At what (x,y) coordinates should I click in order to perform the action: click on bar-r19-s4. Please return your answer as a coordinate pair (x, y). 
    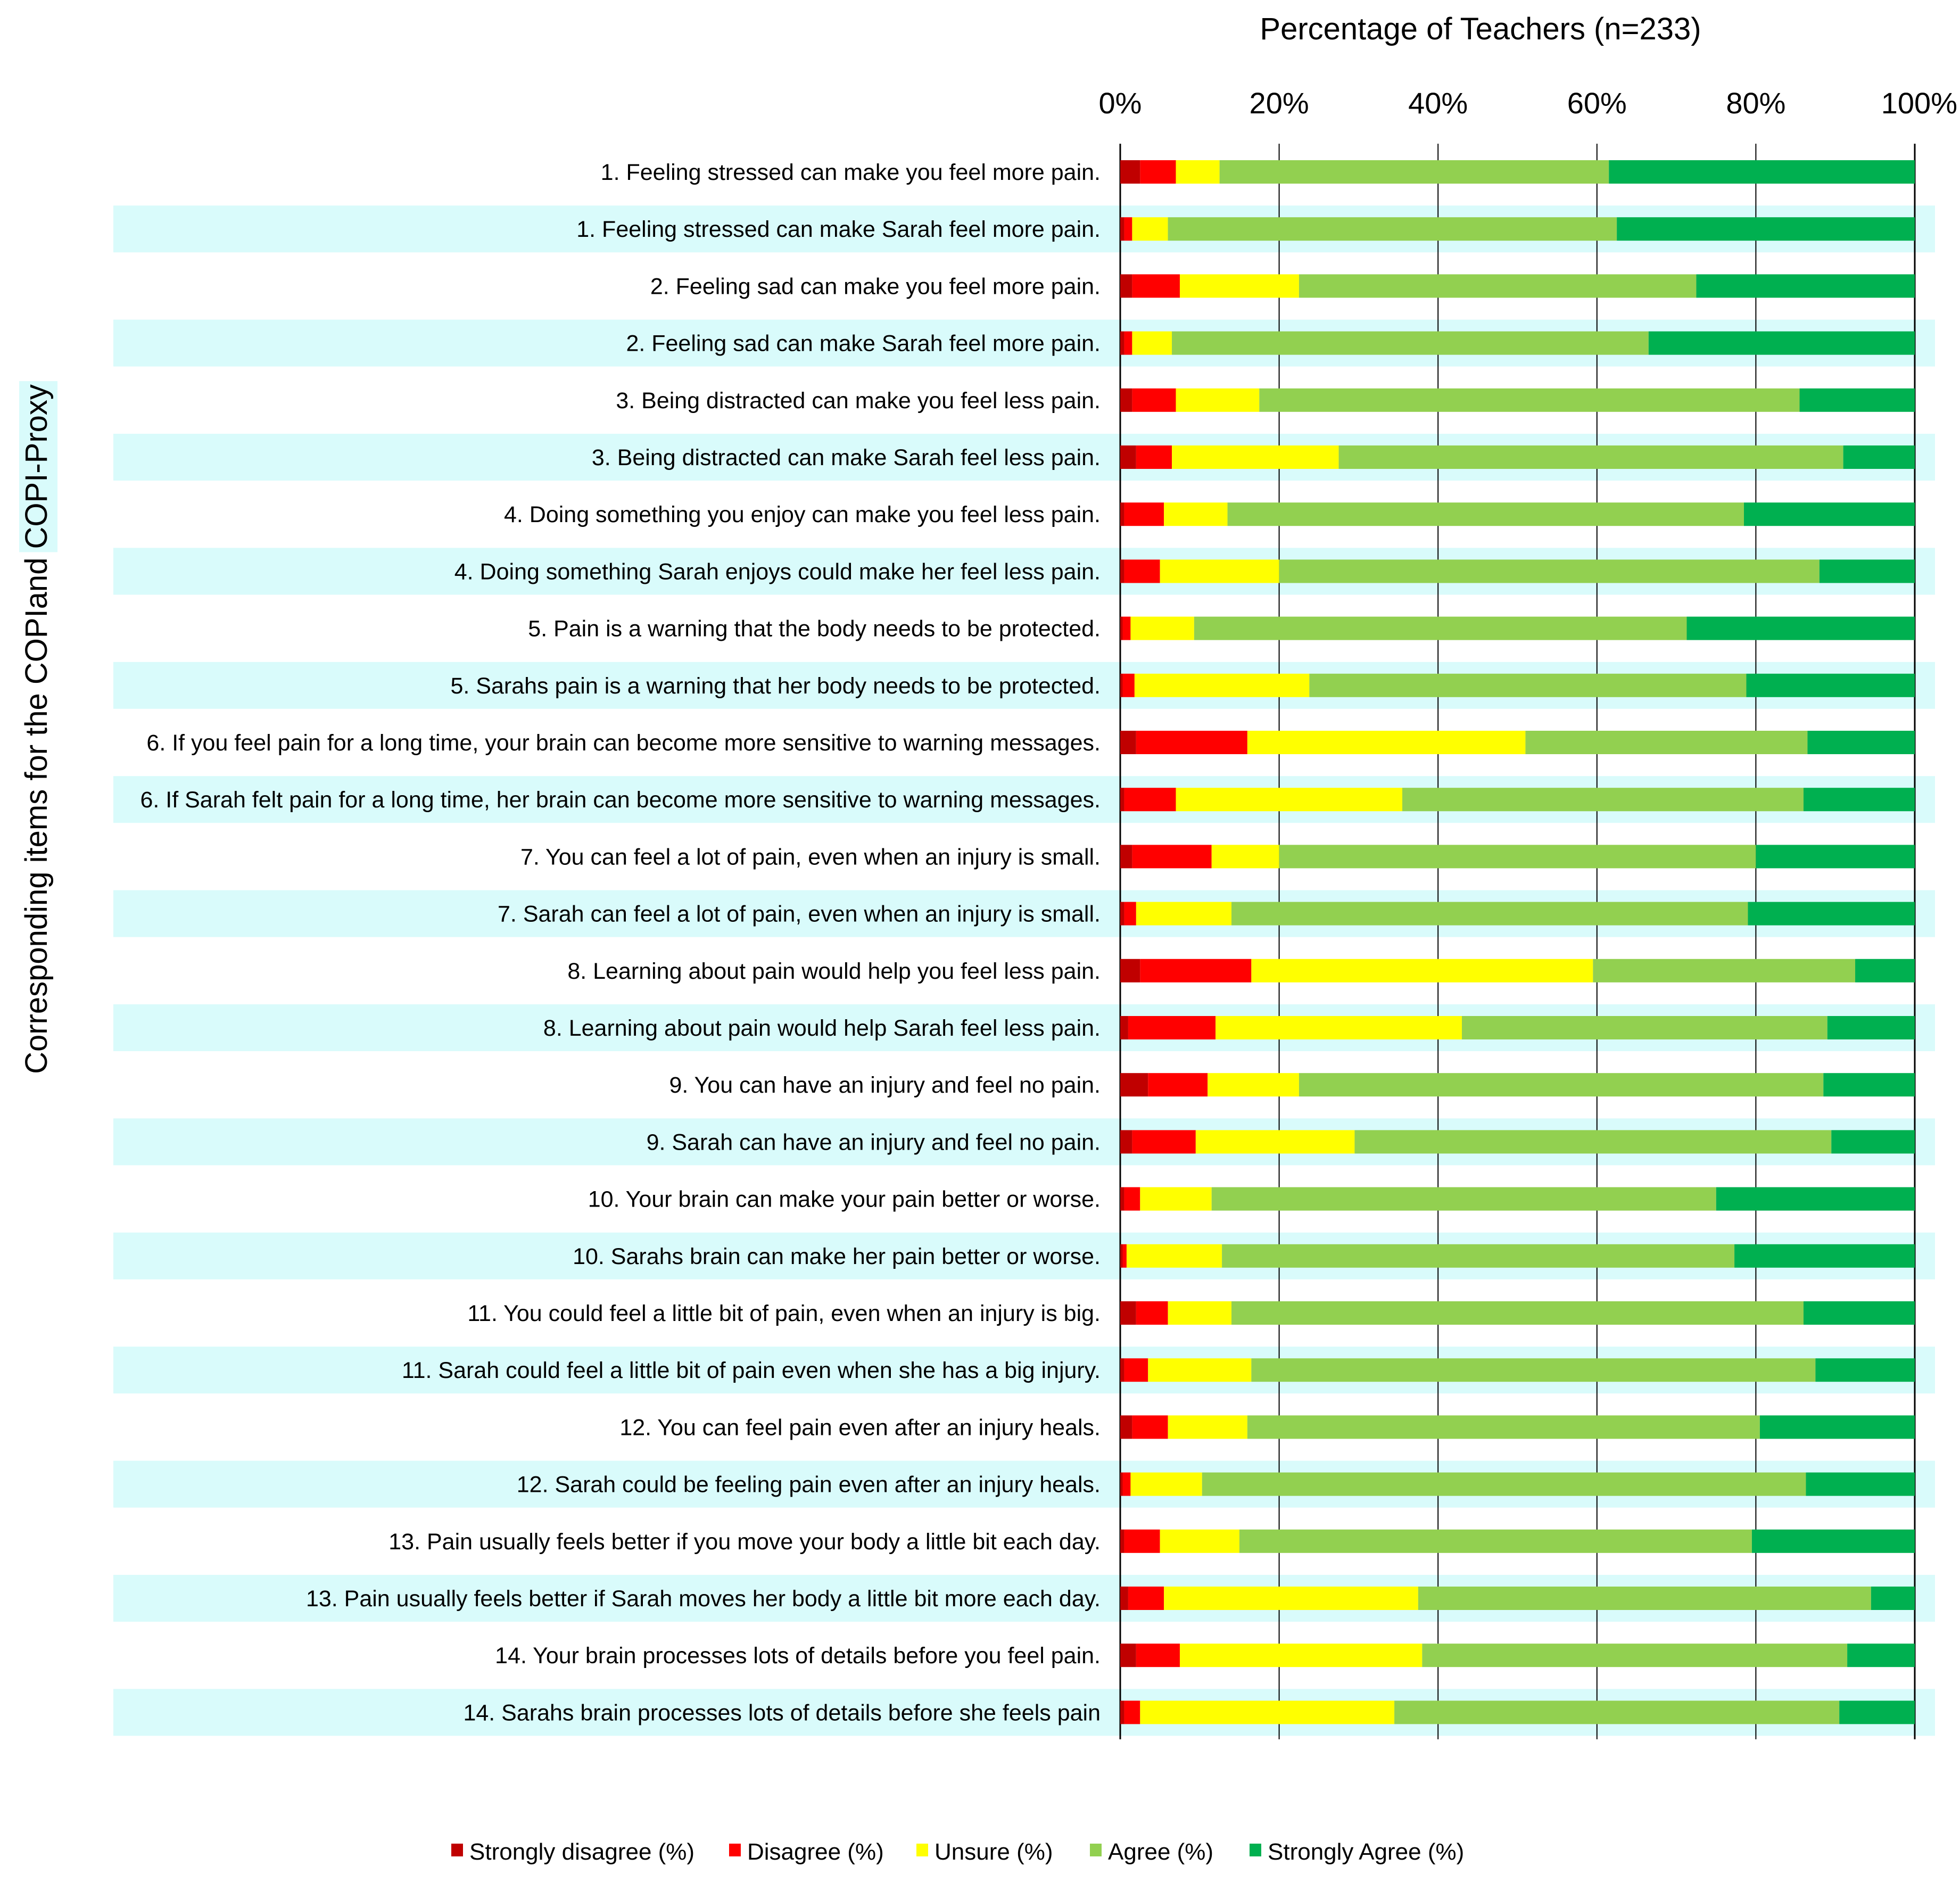
    Looking at the image, I should click on (1464, 1199).